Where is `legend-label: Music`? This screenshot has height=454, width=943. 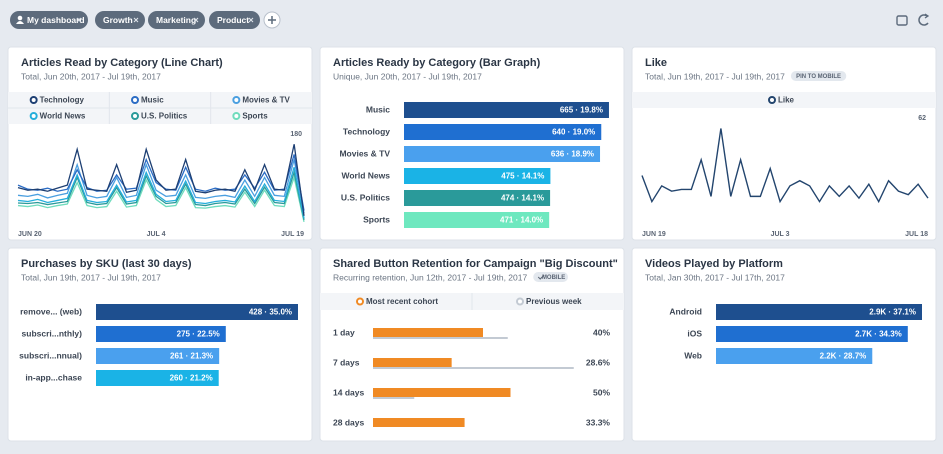 legend-label: Music is located at coordinates (152, 100).